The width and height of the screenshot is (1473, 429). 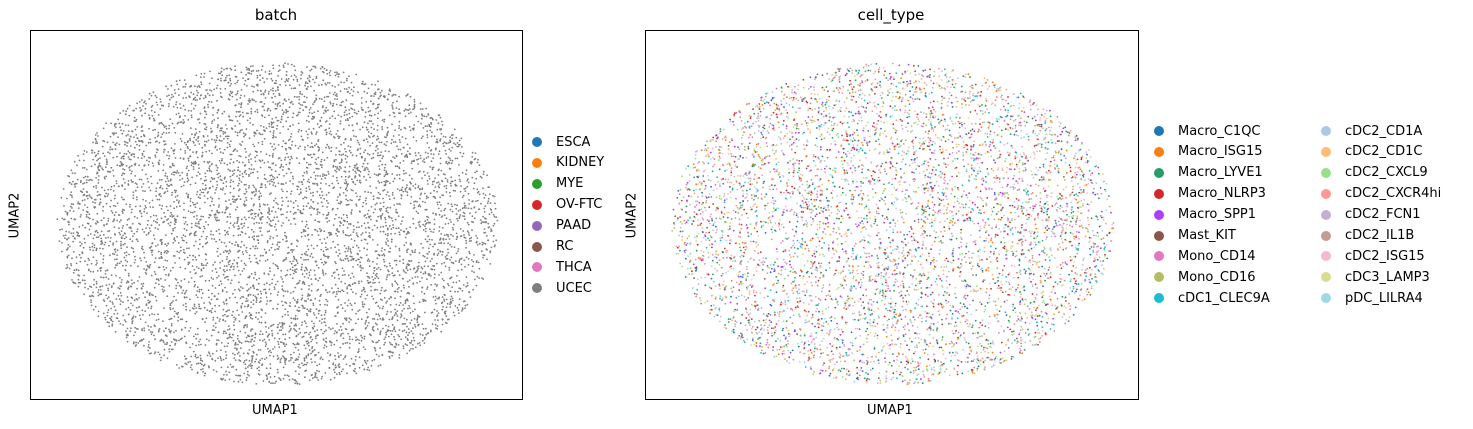 What do you see at coordinates (276, 15) in the screenshot?
I see `chart-title-batch: batch` at bounding box center [276, 15].